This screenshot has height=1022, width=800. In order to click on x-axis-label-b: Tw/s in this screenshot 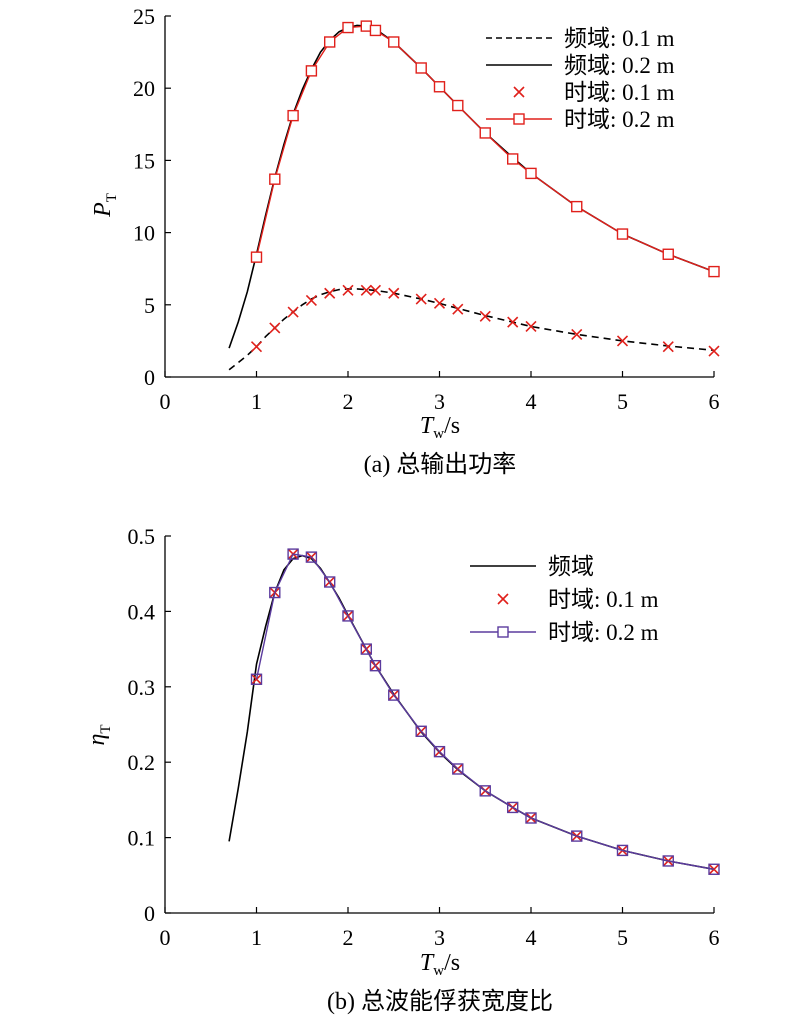, I will do `click(440, 964)`.